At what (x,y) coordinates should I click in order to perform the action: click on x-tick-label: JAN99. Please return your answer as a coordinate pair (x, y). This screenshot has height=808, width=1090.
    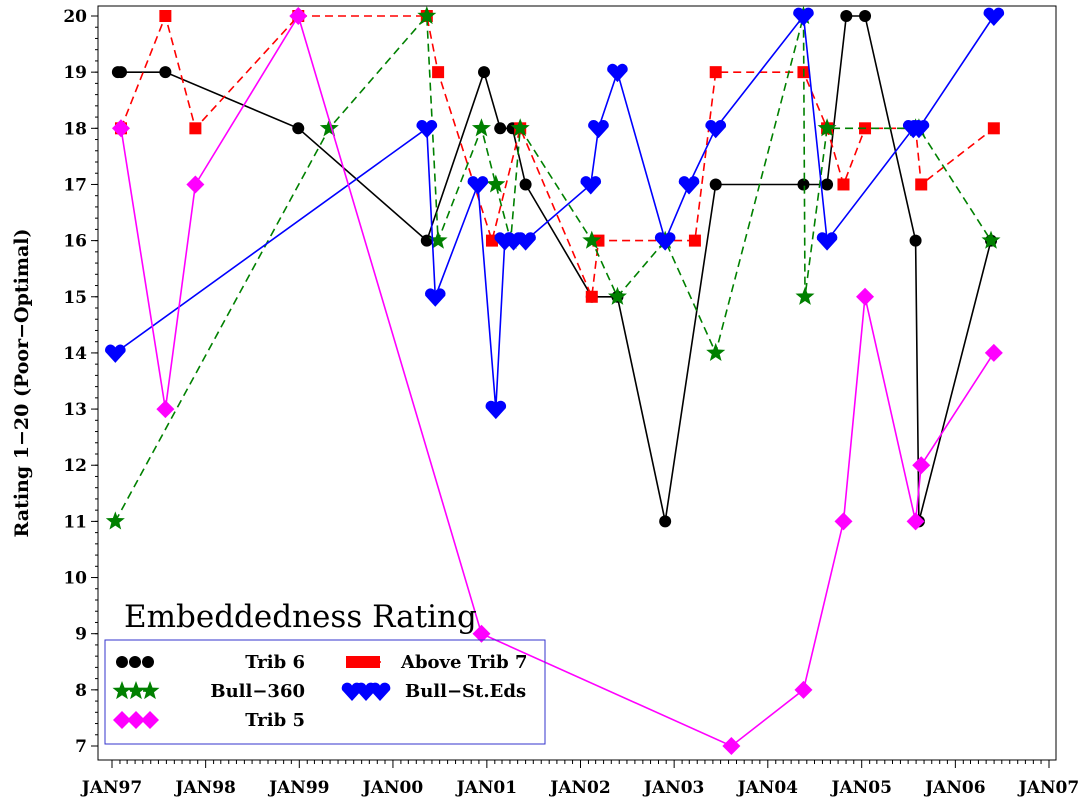
    Looking at the image, I should click on (298, 788).